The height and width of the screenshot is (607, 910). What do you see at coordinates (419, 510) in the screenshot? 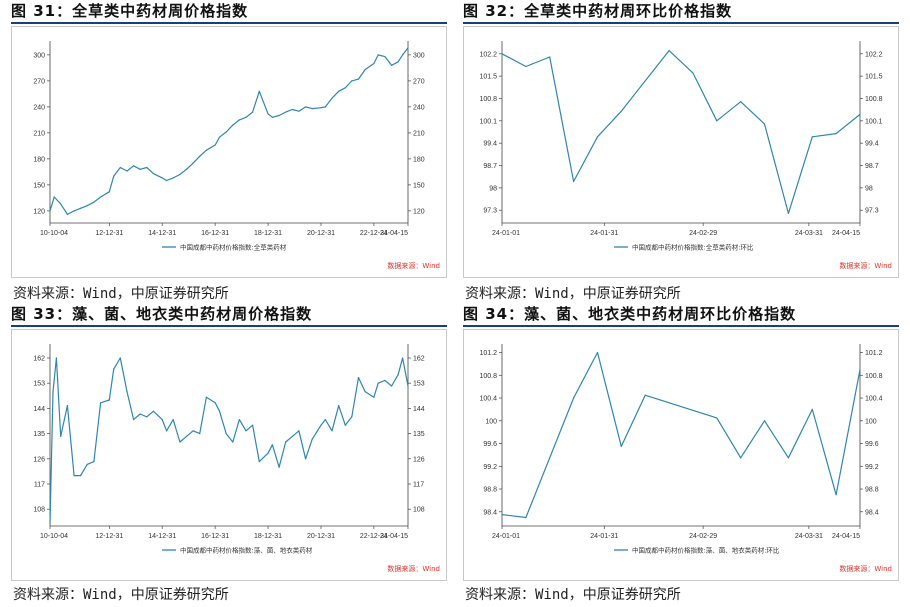
I see `y-tick-label-right: 108` at bounding box center [419, 510].